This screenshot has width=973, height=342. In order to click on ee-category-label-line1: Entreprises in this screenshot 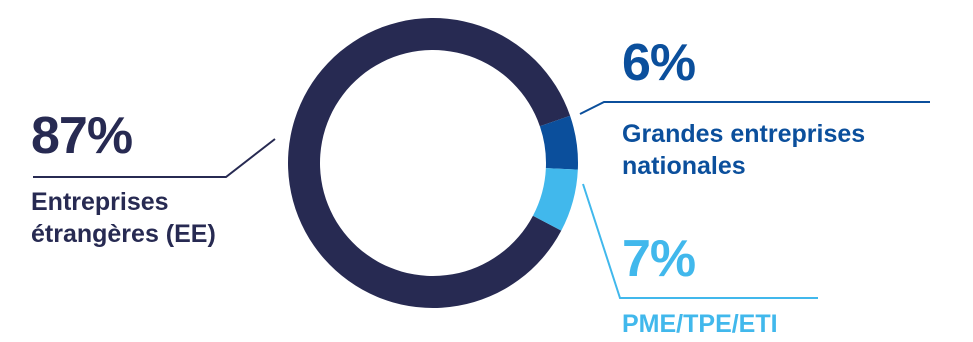, I will do `click(100, 202)`.